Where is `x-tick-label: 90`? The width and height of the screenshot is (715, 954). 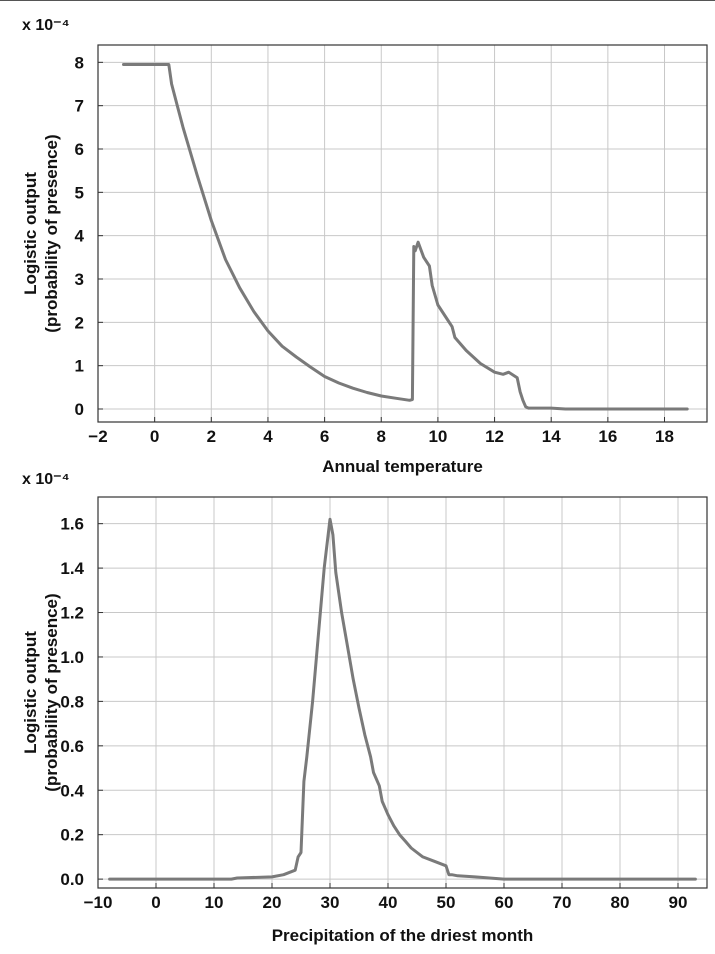 x-tick-label: 90 is located at coordinates (678, 902).